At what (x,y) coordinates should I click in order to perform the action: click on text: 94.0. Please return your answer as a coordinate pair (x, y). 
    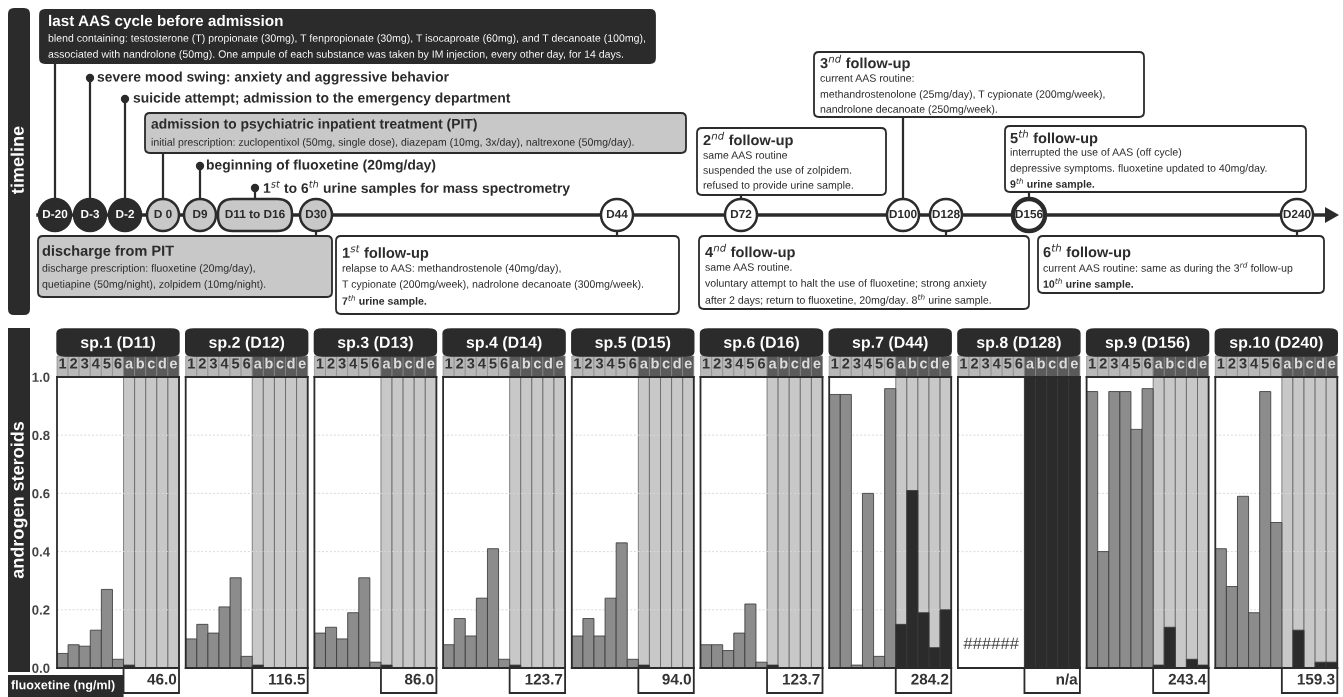
    Looking at the image, I should click on (676, 679).